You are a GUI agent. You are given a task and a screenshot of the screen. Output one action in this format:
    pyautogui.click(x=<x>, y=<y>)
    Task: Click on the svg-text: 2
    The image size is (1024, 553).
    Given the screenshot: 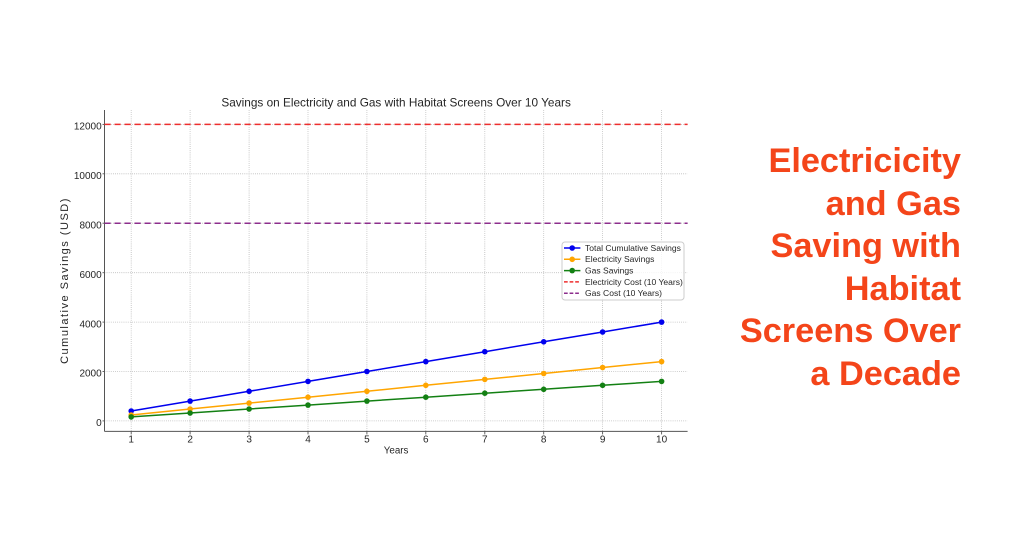 What is the action you would take?
    pyautogui.click(x=190, y=440)
    